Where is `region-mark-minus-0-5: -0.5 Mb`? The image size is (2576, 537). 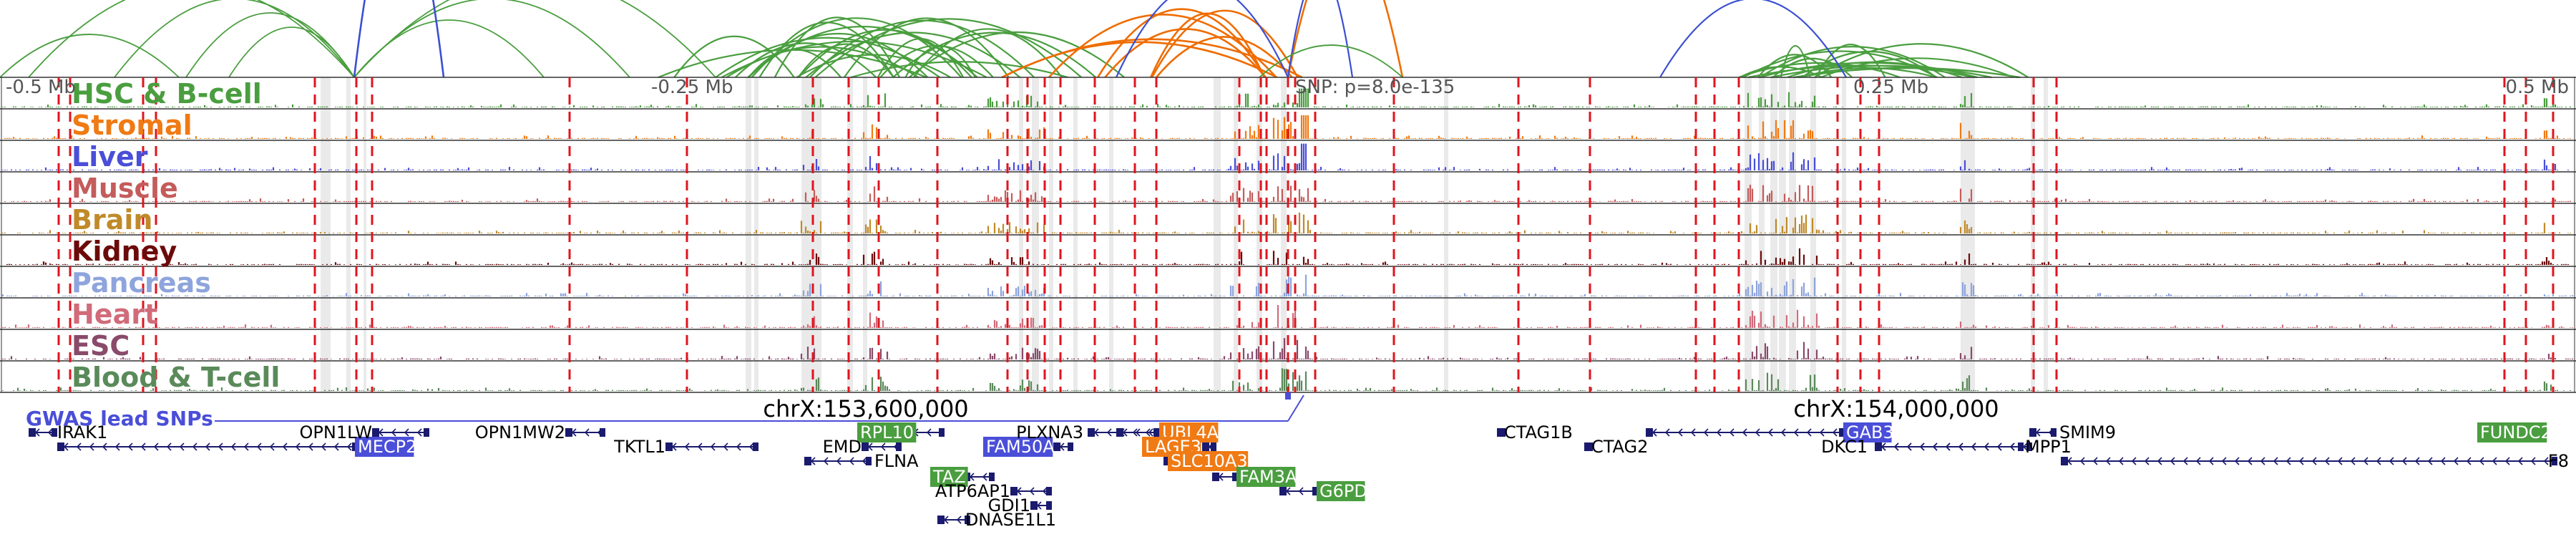 region-mark-minus-0-5: -0.5 Mb is located at coordinates (41, 87).